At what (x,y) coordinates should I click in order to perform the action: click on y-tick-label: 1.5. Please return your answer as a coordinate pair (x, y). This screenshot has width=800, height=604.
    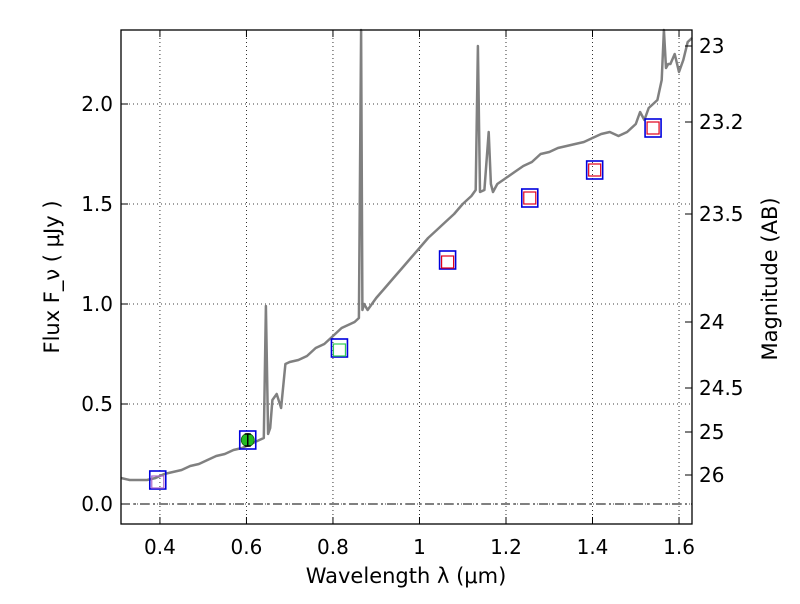
    Looking at the image, I should click on (97, 204).